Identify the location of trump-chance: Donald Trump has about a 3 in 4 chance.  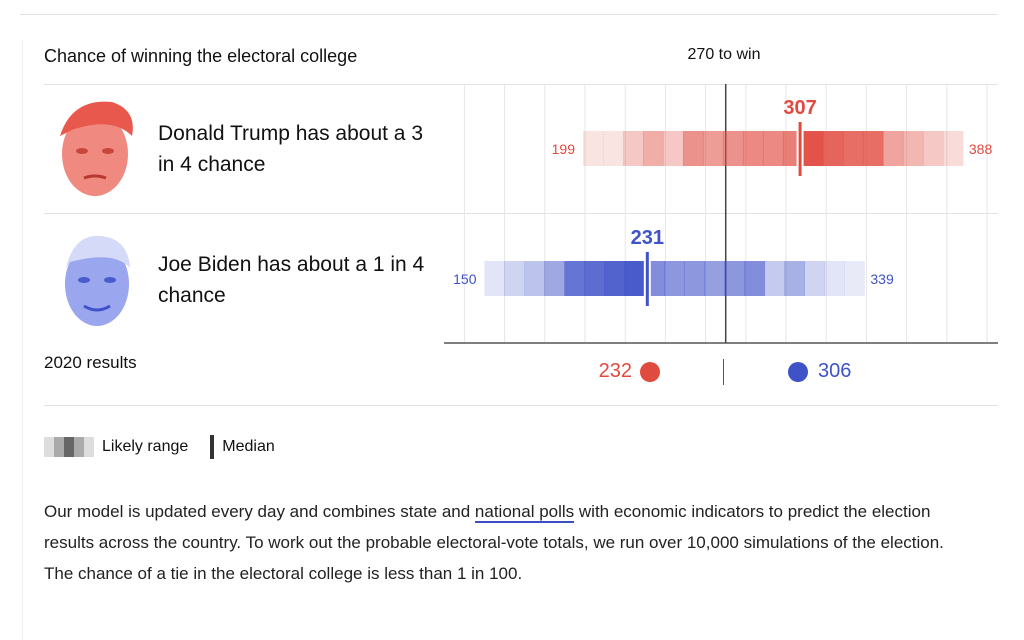
(291, 149).